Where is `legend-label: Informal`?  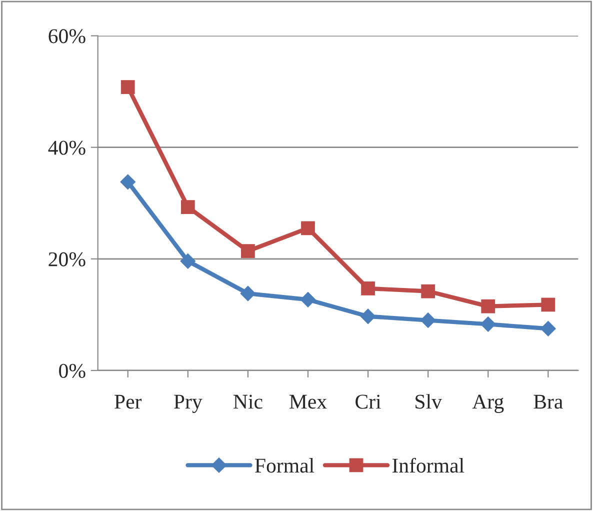
legend-label: Informal is located at coordinates (428, 465).